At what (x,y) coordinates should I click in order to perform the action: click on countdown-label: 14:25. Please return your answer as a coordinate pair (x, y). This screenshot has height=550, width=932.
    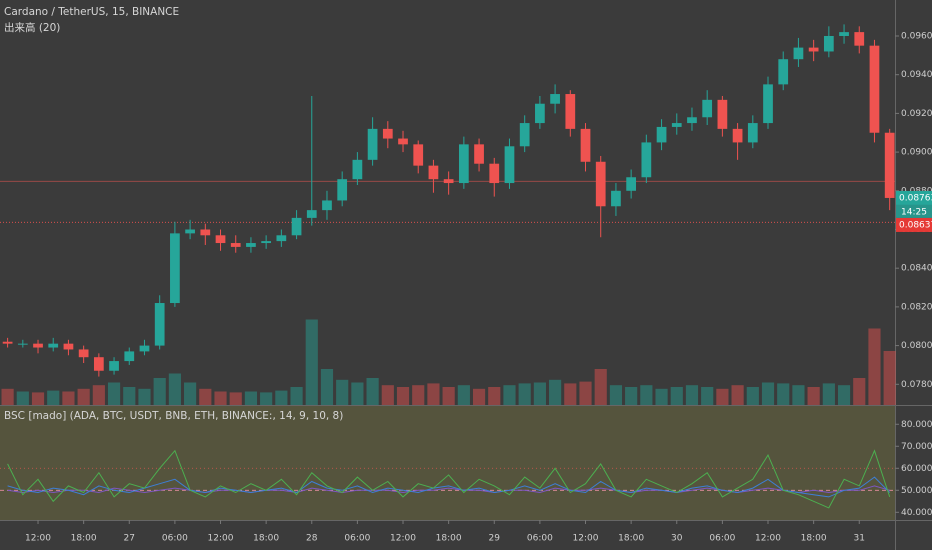
    Looking at the image, I should click on (914, 212).